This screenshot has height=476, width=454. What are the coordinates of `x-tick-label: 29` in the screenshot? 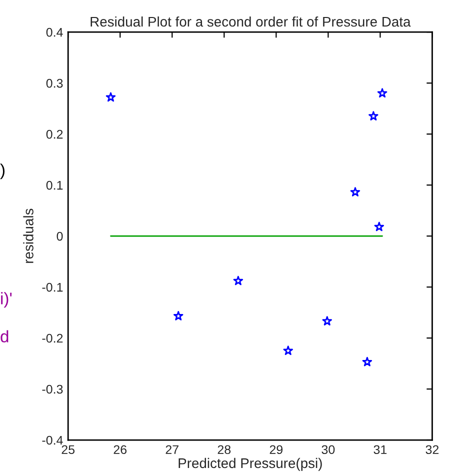 It's located at (276, 449).